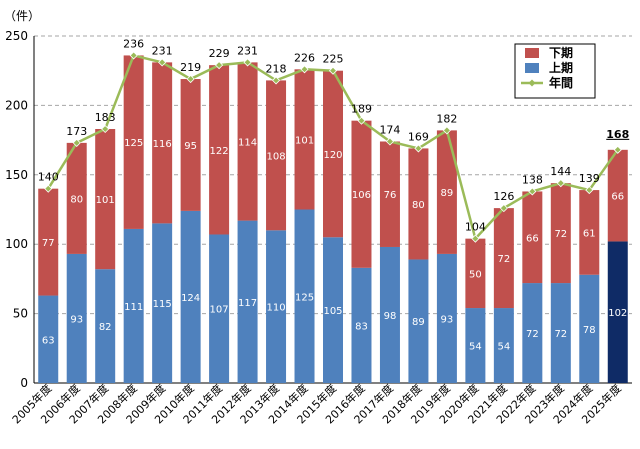 This screenshot has width=640, height=449. I want to click on annual-total-label: 168, so click(617, 134).